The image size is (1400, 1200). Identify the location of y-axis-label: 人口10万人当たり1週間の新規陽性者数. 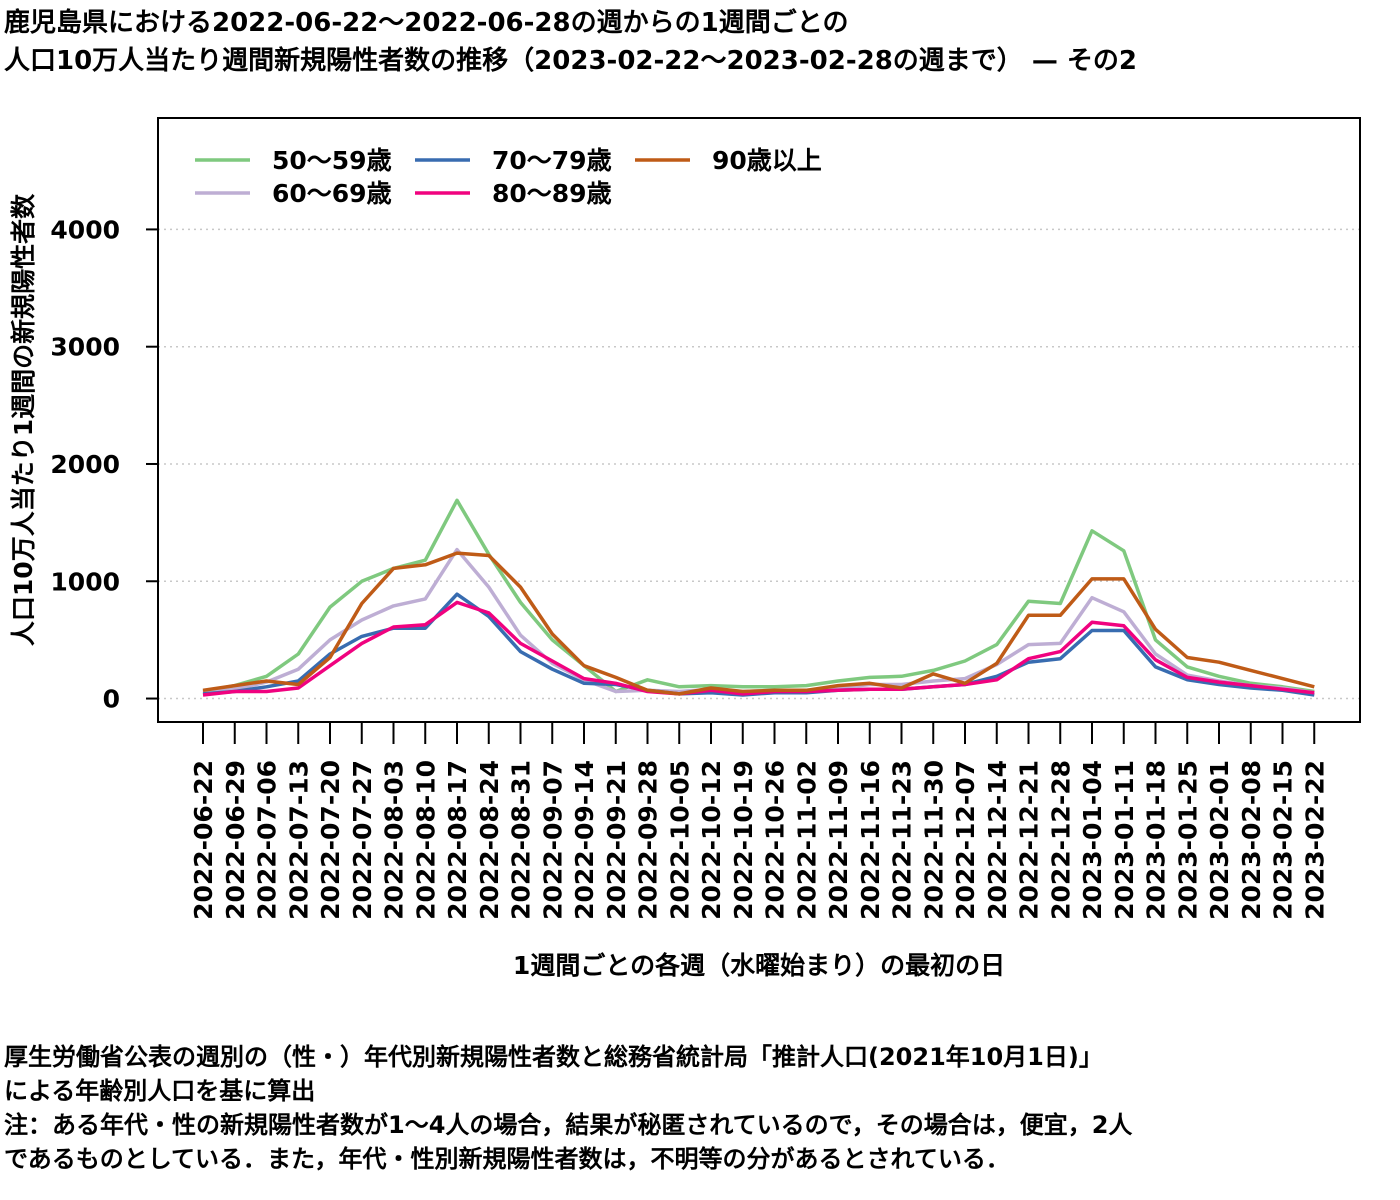
(23, 419).